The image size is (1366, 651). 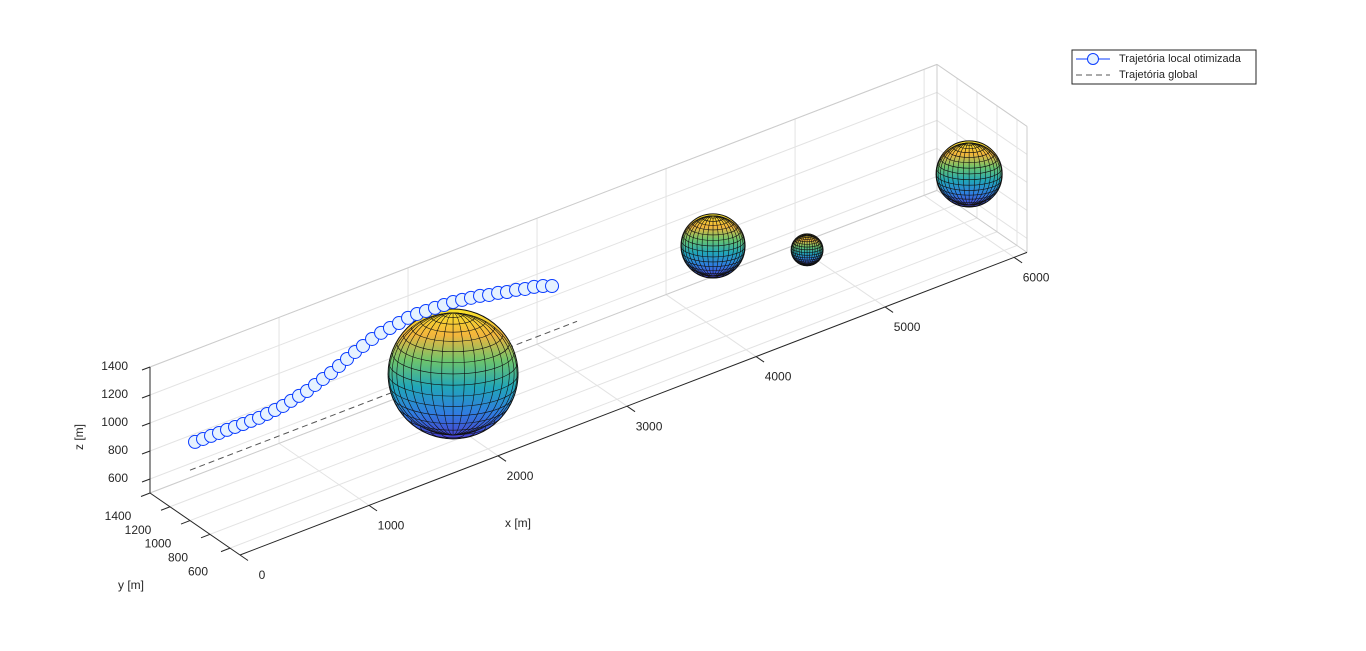 I want to click on x-axis-label: x [m], so click(x=518, y=523).